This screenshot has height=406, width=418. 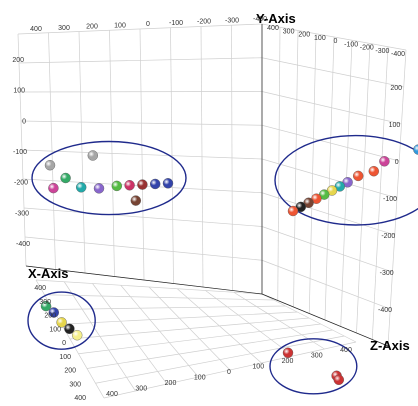 What do you see at coordinates (176, 23) in the screenshot?
I see `x-tick-label-top: -100` at bounding box center [176, 23].